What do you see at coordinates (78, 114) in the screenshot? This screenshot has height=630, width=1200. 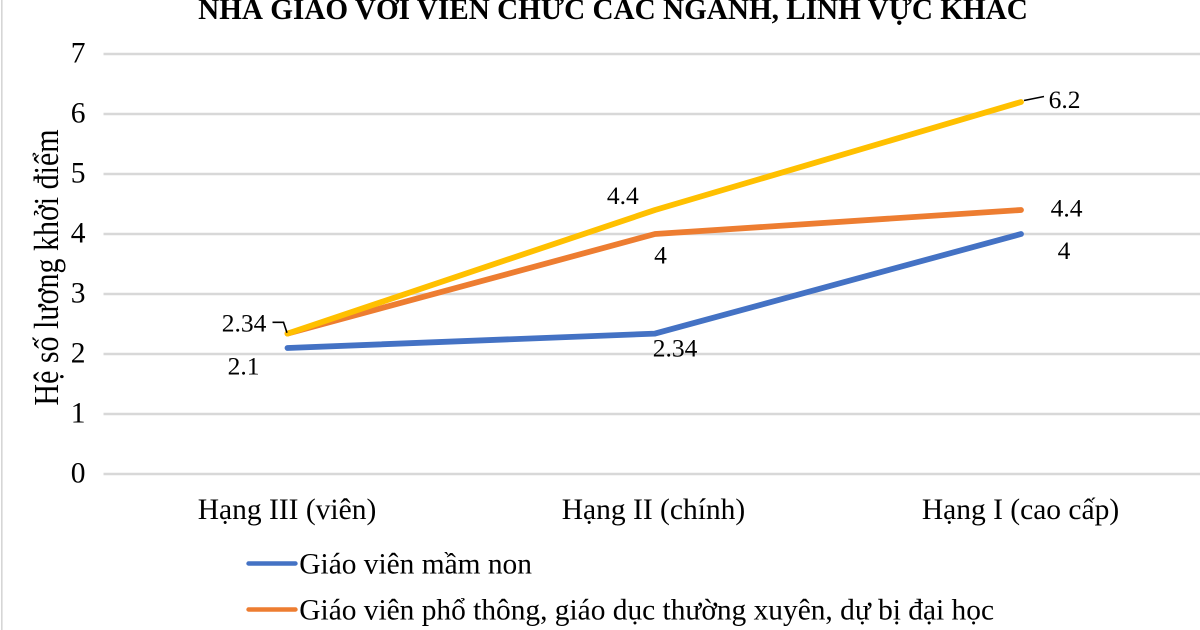 I see `svg-text: 6` at bounding box center [78, 114].